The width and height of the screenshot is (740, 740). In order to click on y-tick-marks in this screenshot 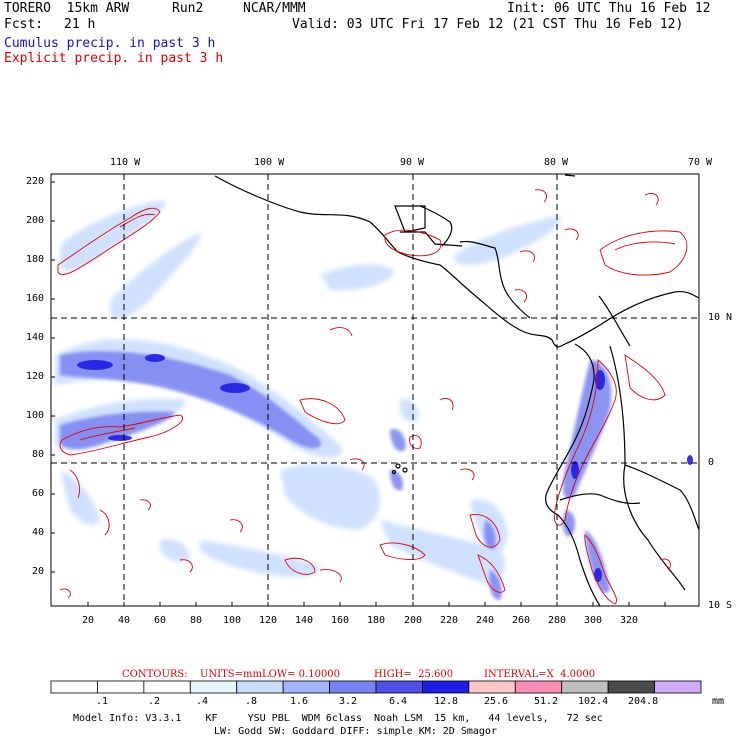, I will do `click(53, 377)`.